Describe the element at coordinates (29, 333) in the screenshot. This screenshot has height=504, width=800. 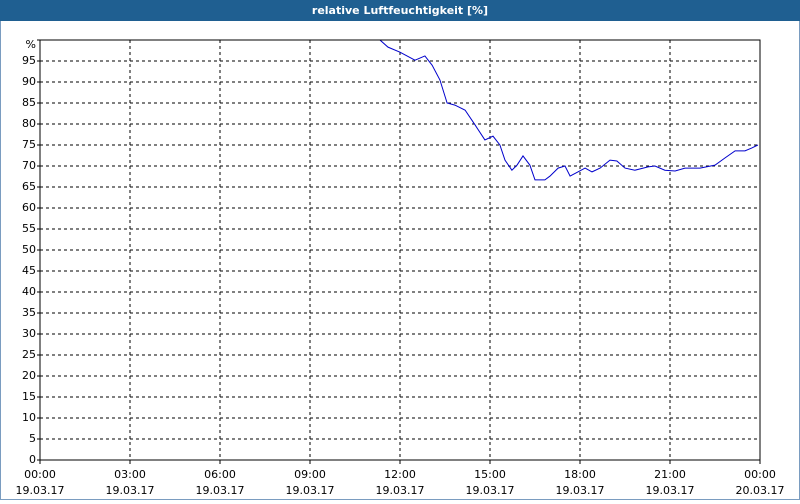
I see `y-tick-label: 30` at that location.